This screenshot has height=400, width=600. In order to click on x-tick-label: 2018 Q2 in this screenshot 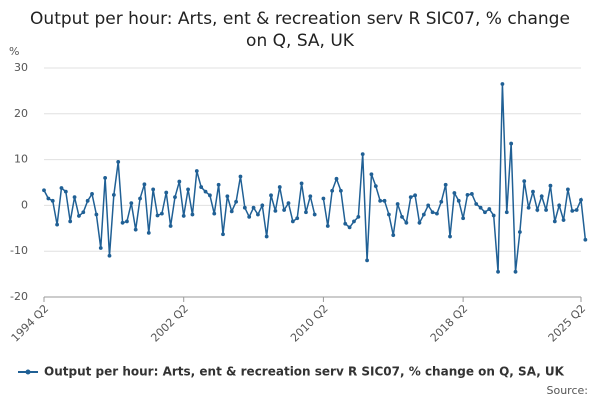, I will do `click(449, 323)`.